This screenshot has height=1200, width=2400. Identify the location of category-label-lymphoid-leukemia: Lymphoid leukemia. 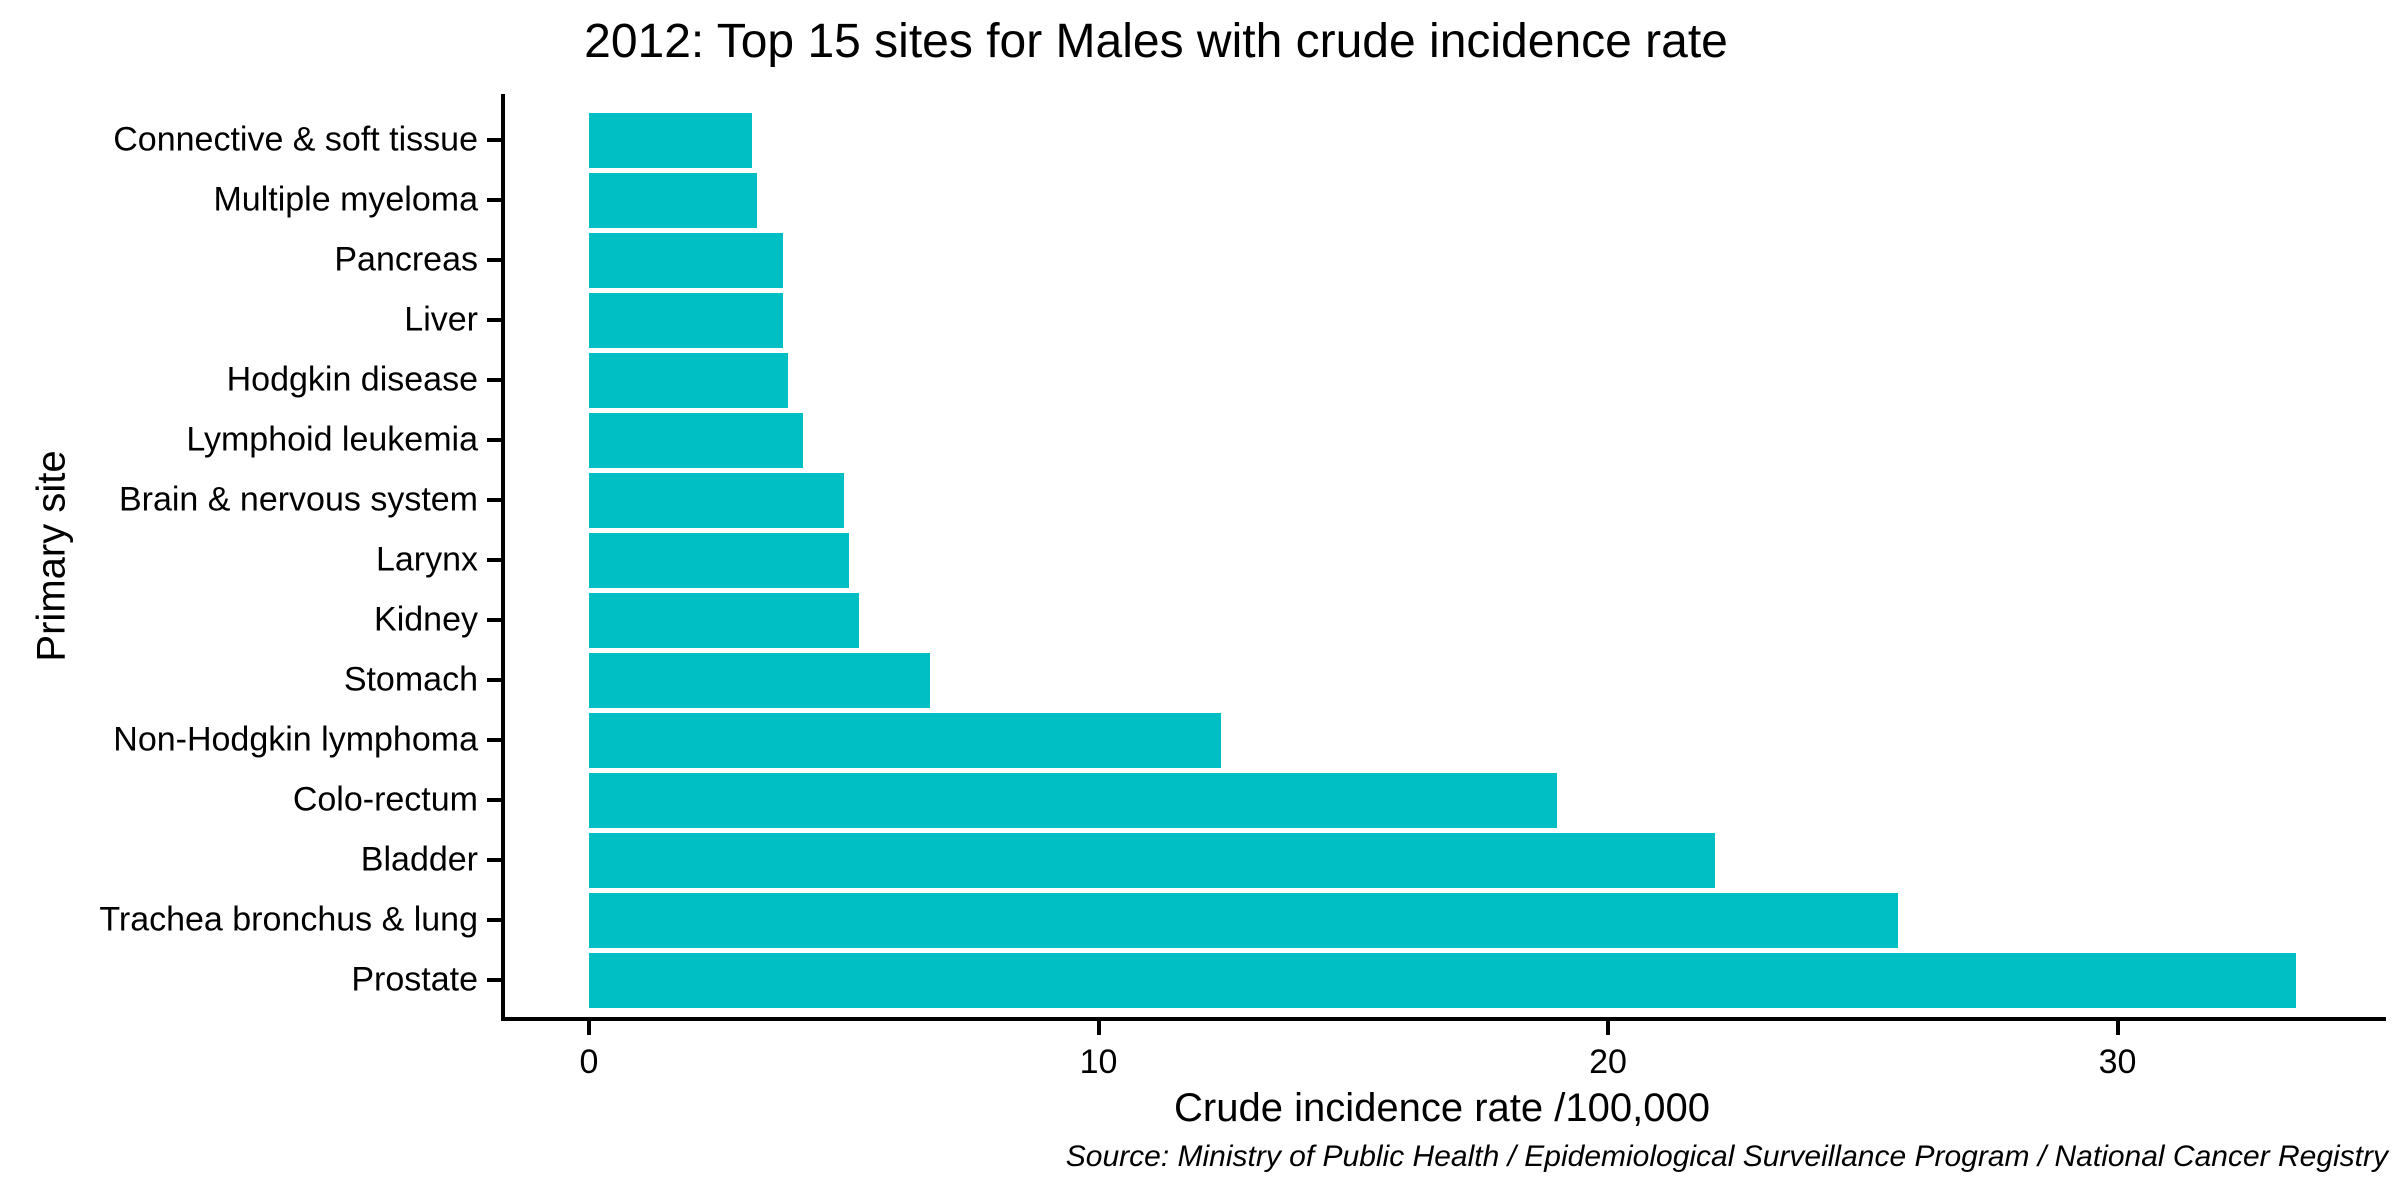
(332, 439).